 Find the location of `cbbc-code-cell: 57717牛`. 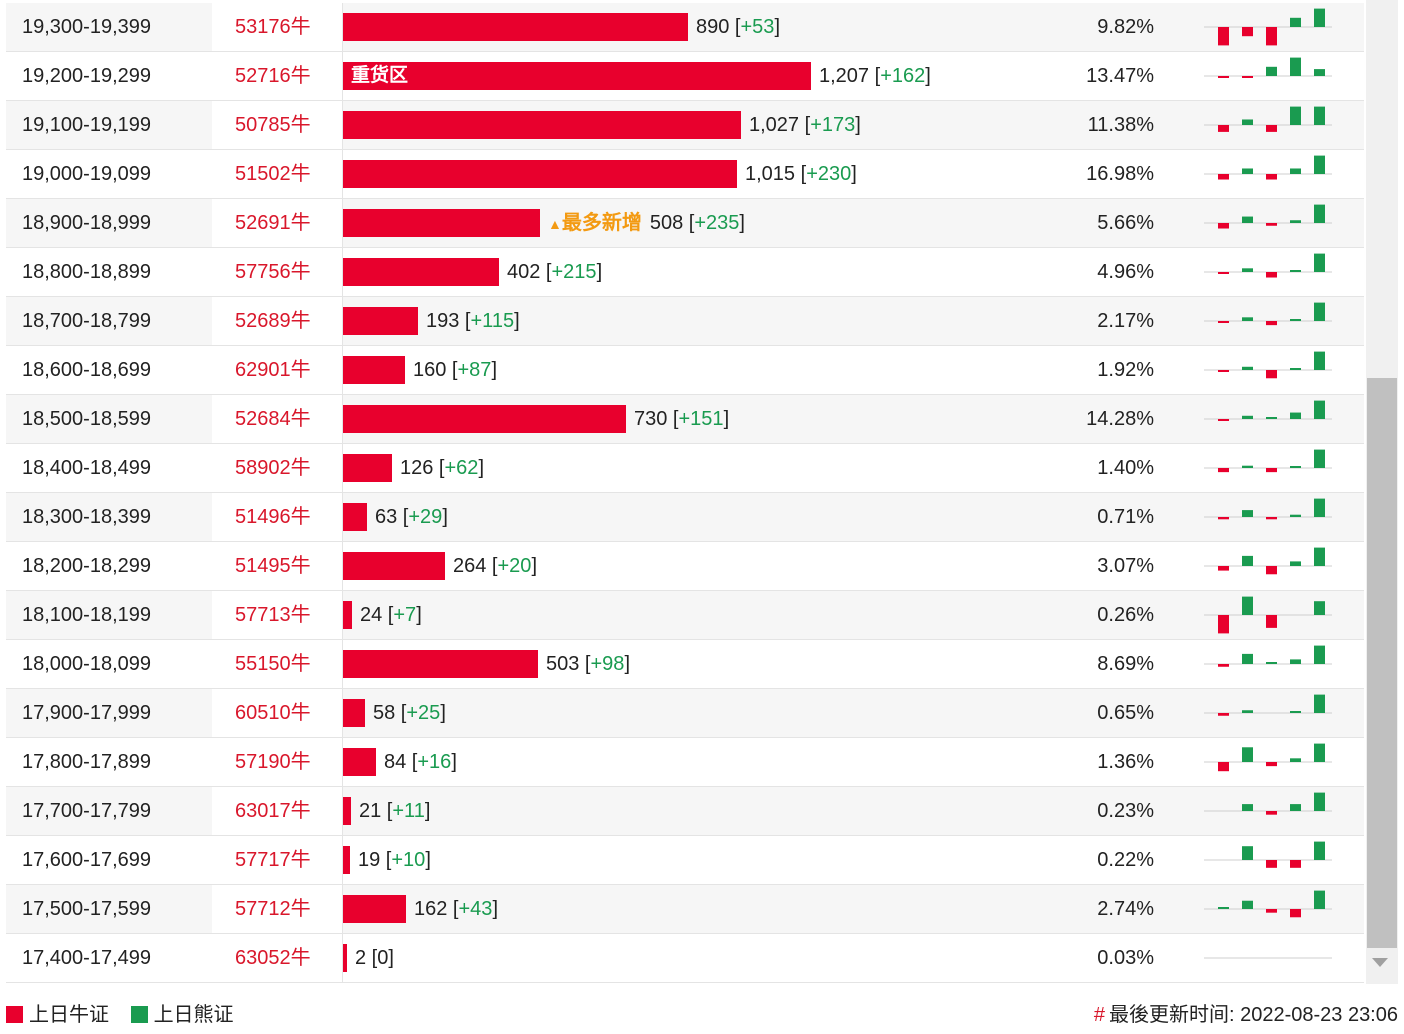

cbbc-code-cell: 57717牛 is located at coordinates (277, 860).